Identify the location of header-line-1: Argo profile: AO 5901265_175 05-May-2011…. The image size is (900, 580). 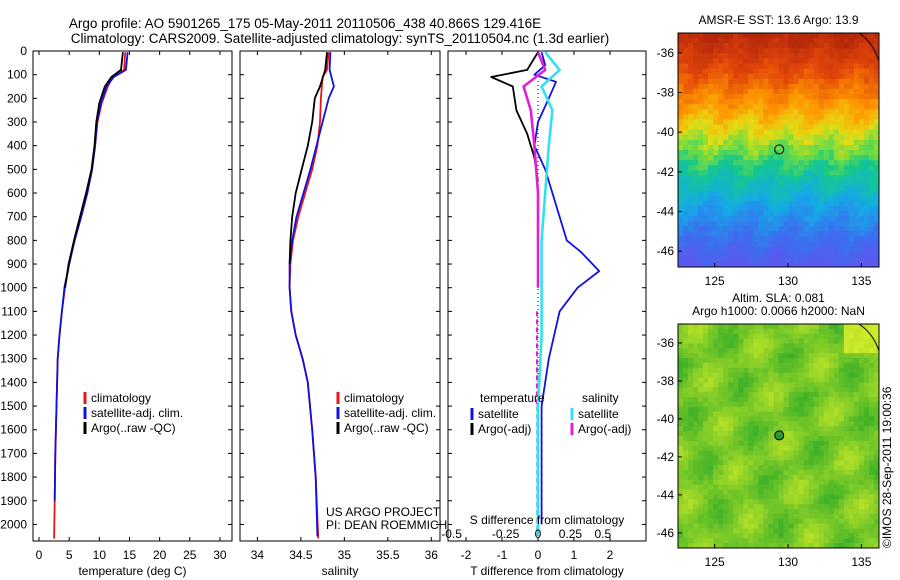
(305, 23).